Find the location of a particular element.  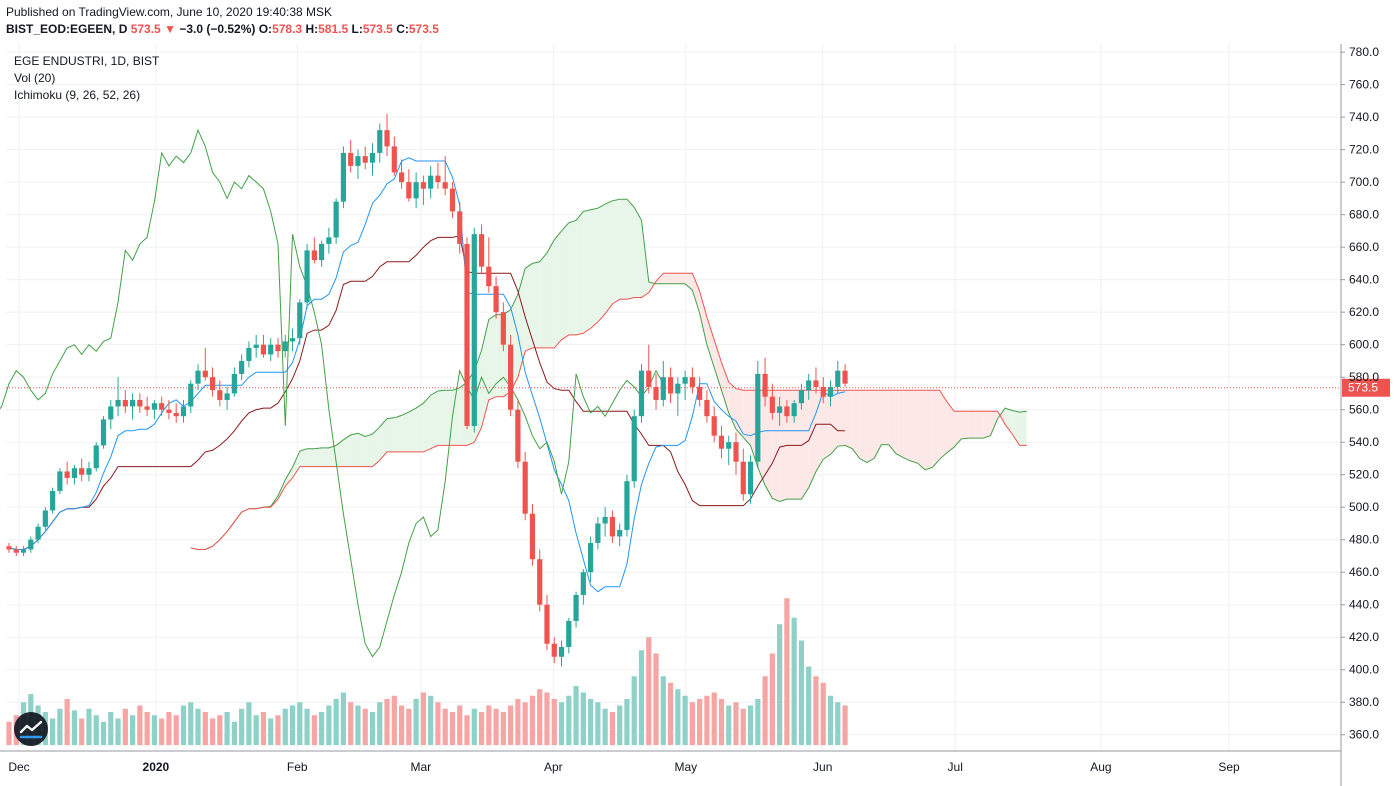

high-value: 581.5 is located at coordinates (333, 29).